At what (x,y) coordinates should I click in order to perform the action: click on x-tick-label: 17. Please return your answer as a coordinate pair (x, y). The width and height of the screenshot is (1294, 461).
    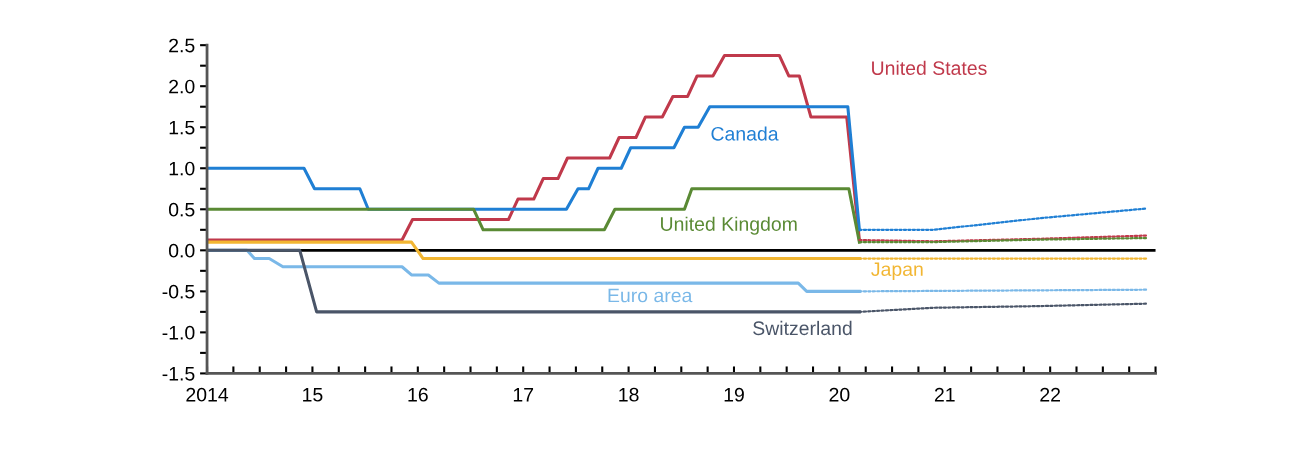
    Looking at the image, I should click on (523, 395).